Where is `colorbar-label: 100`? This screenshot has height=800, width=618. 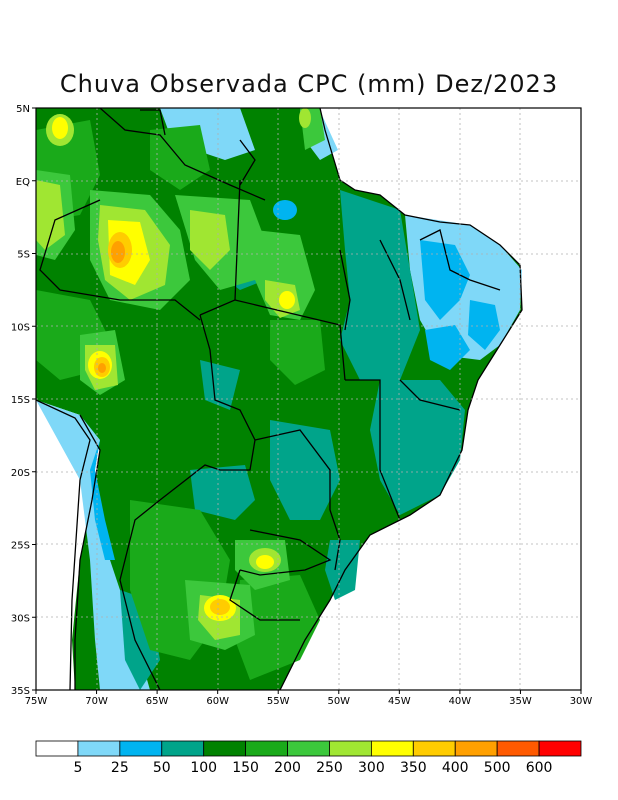 colorbar-label: 100 is located at coordinates (203, 768).